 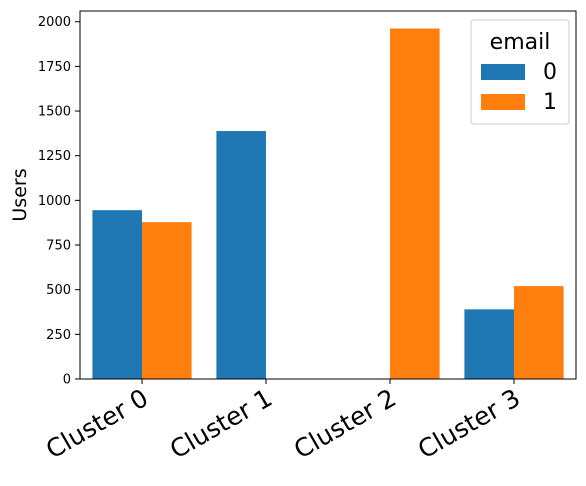 I want to click on y-tick-label: 1000, so click(x=54, y=201).